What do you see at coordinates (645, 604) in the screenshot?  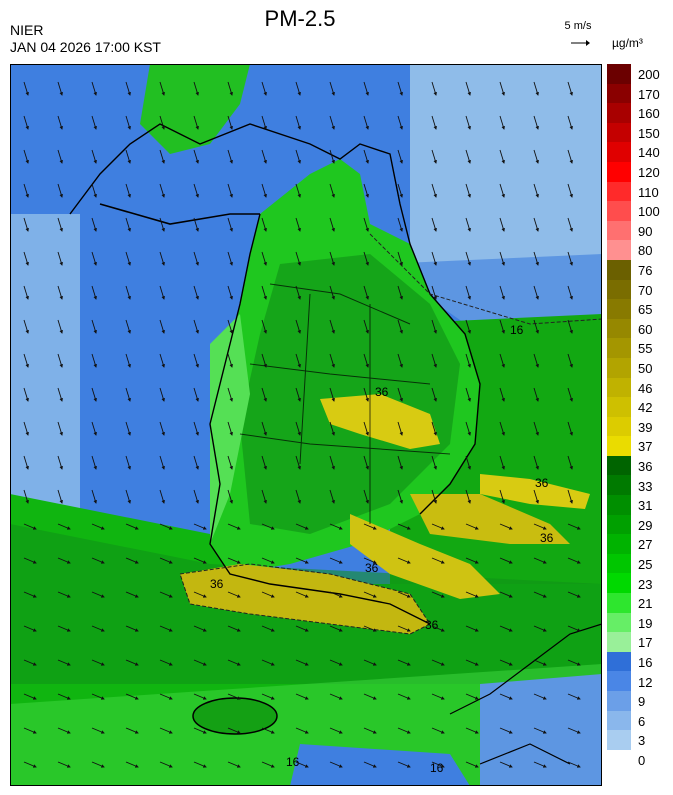 I see `legend-label: 21` at bounding box center [645, 604].